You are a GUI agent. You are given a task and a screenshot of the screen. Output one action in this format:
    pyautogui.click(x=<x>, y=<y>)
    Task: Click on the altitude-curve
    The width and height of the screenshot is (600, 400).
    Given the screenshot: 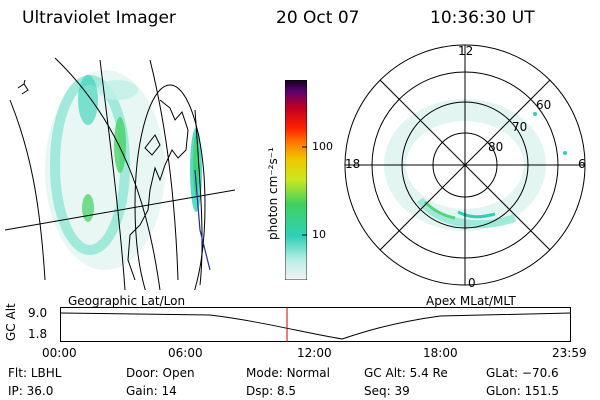 What is the action you would take?
    pyautogui.click(x=316, y=326)
    